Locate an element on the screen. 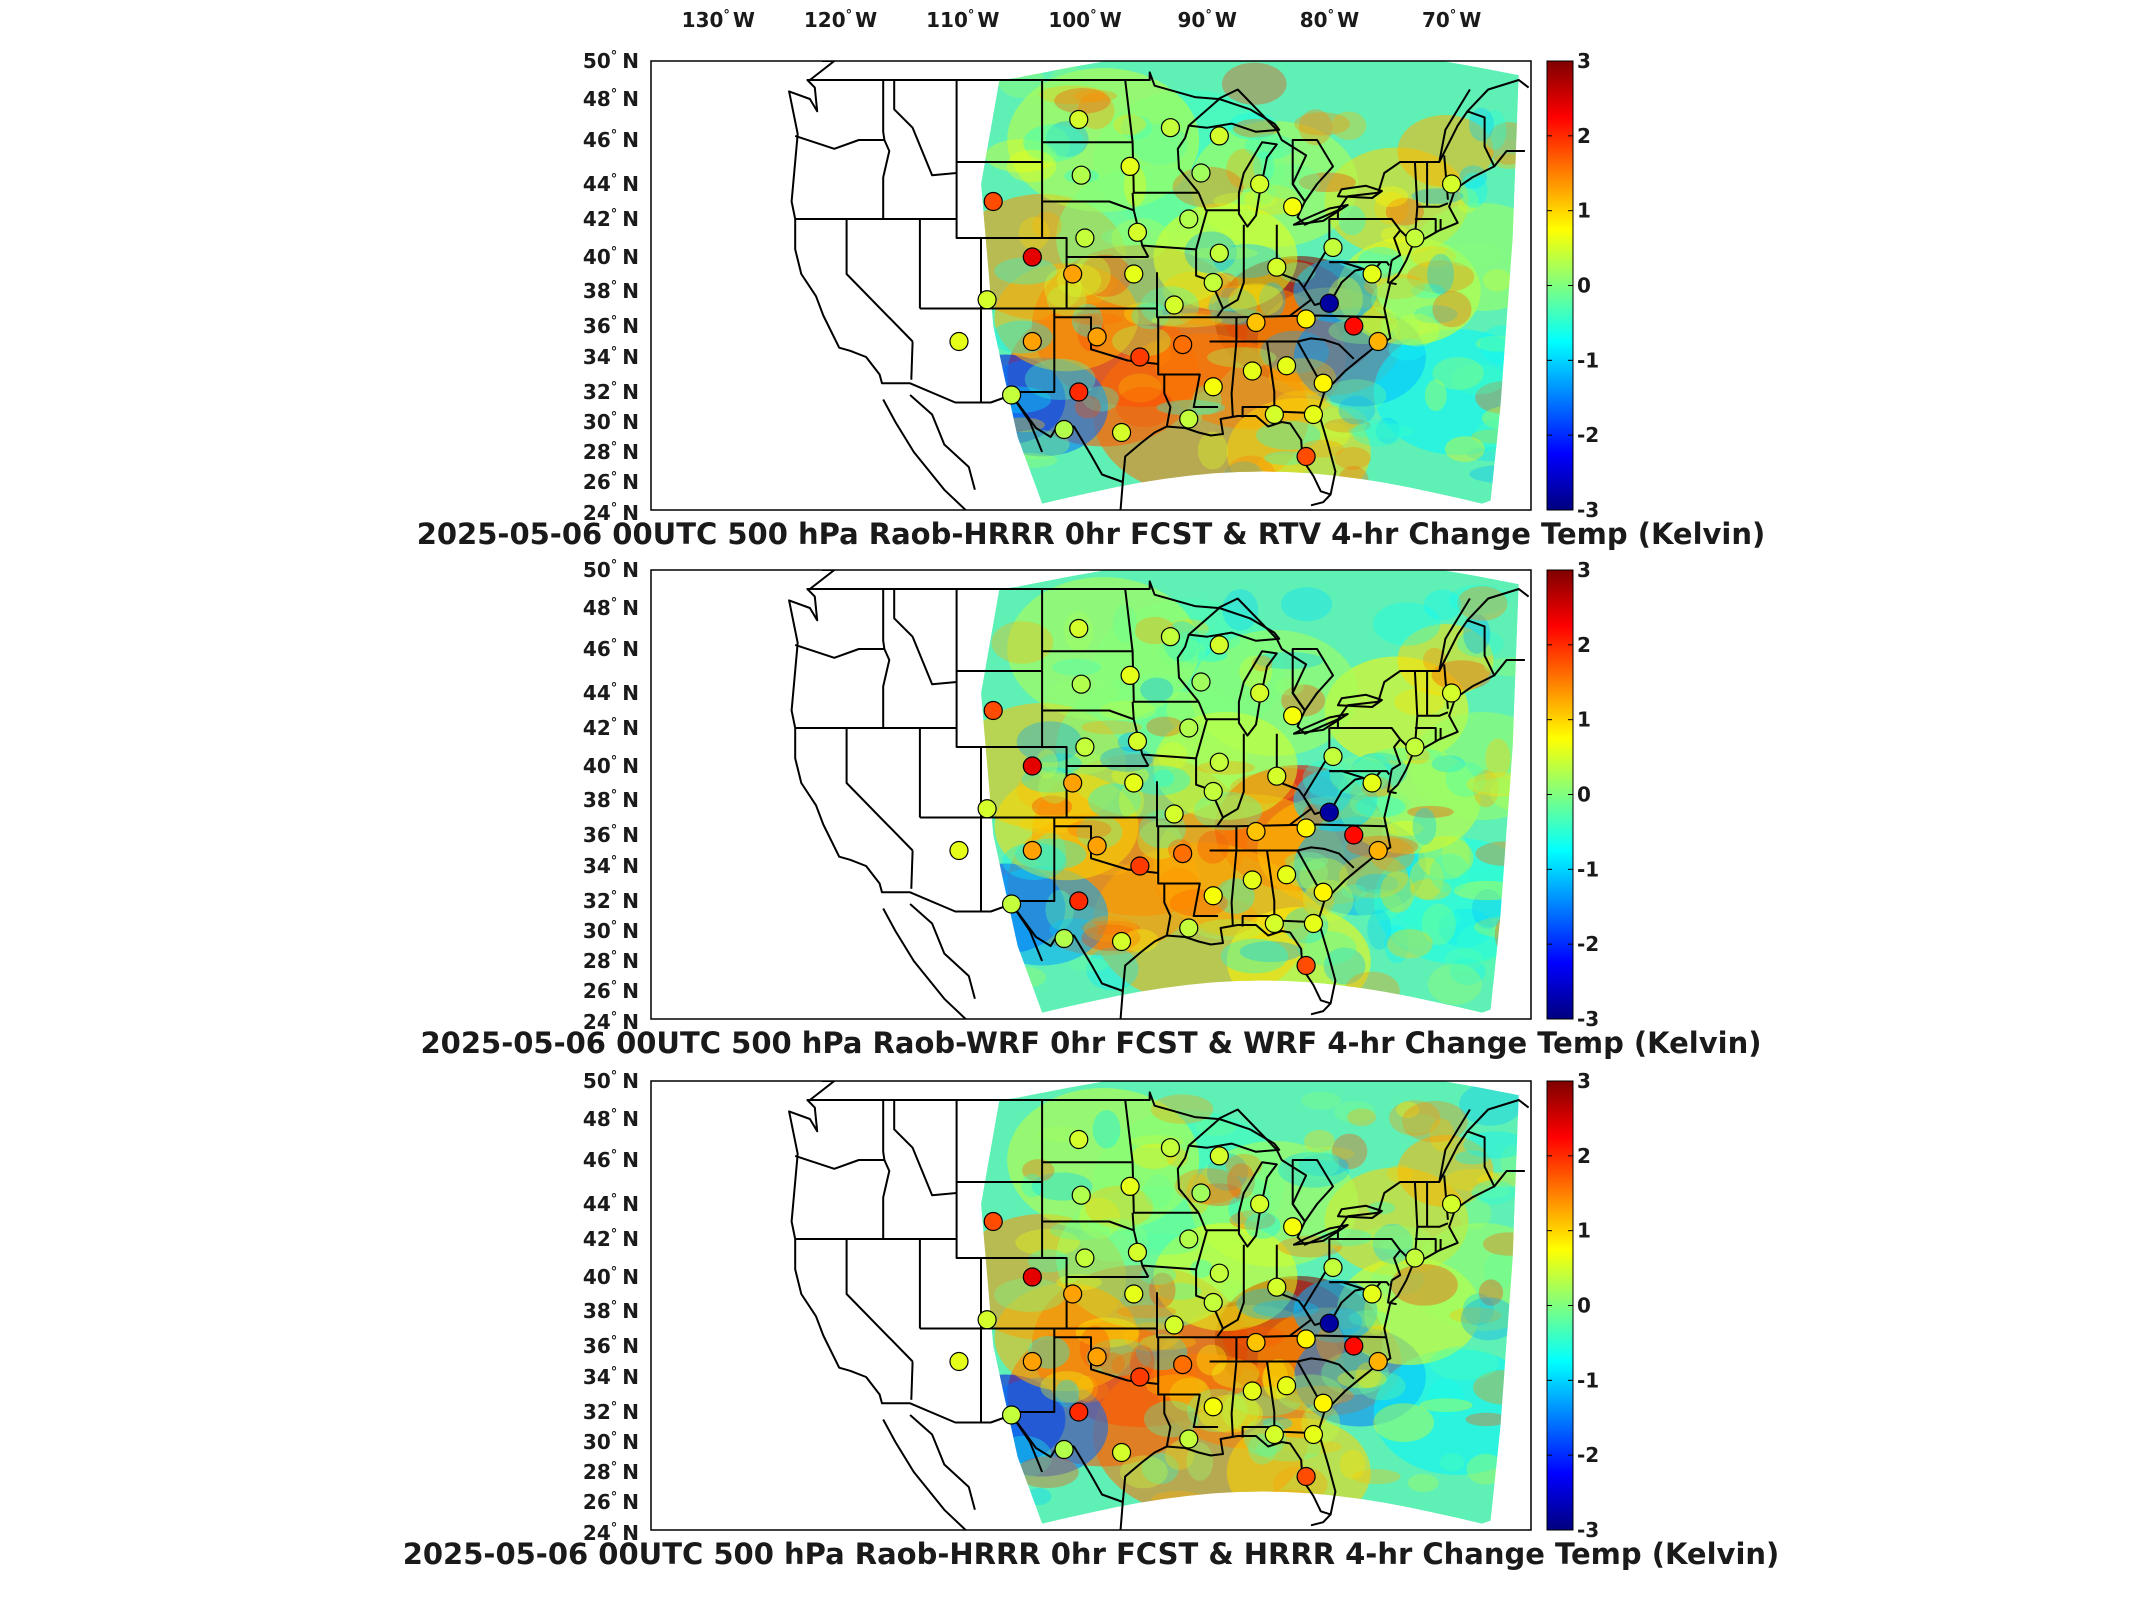  latitude-tick-label: 30° N is located at coordinates (611, 931).